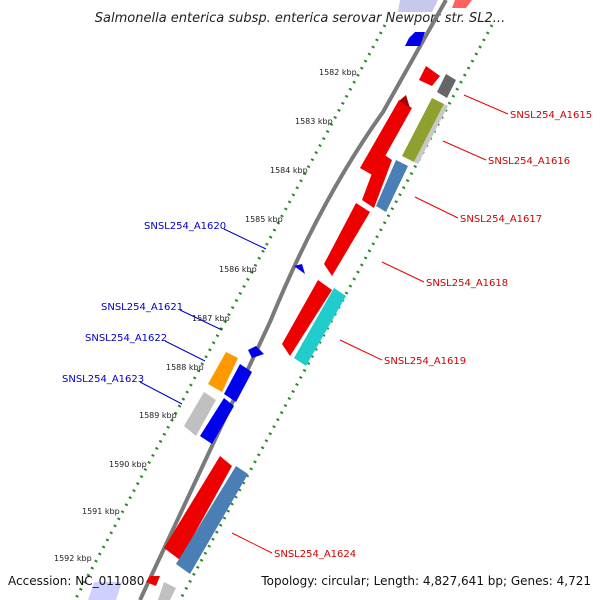  Describe the element at coordinates (431, 134) in the screenshot. I see `gene-SNSL254_A1616-shade` at that location.